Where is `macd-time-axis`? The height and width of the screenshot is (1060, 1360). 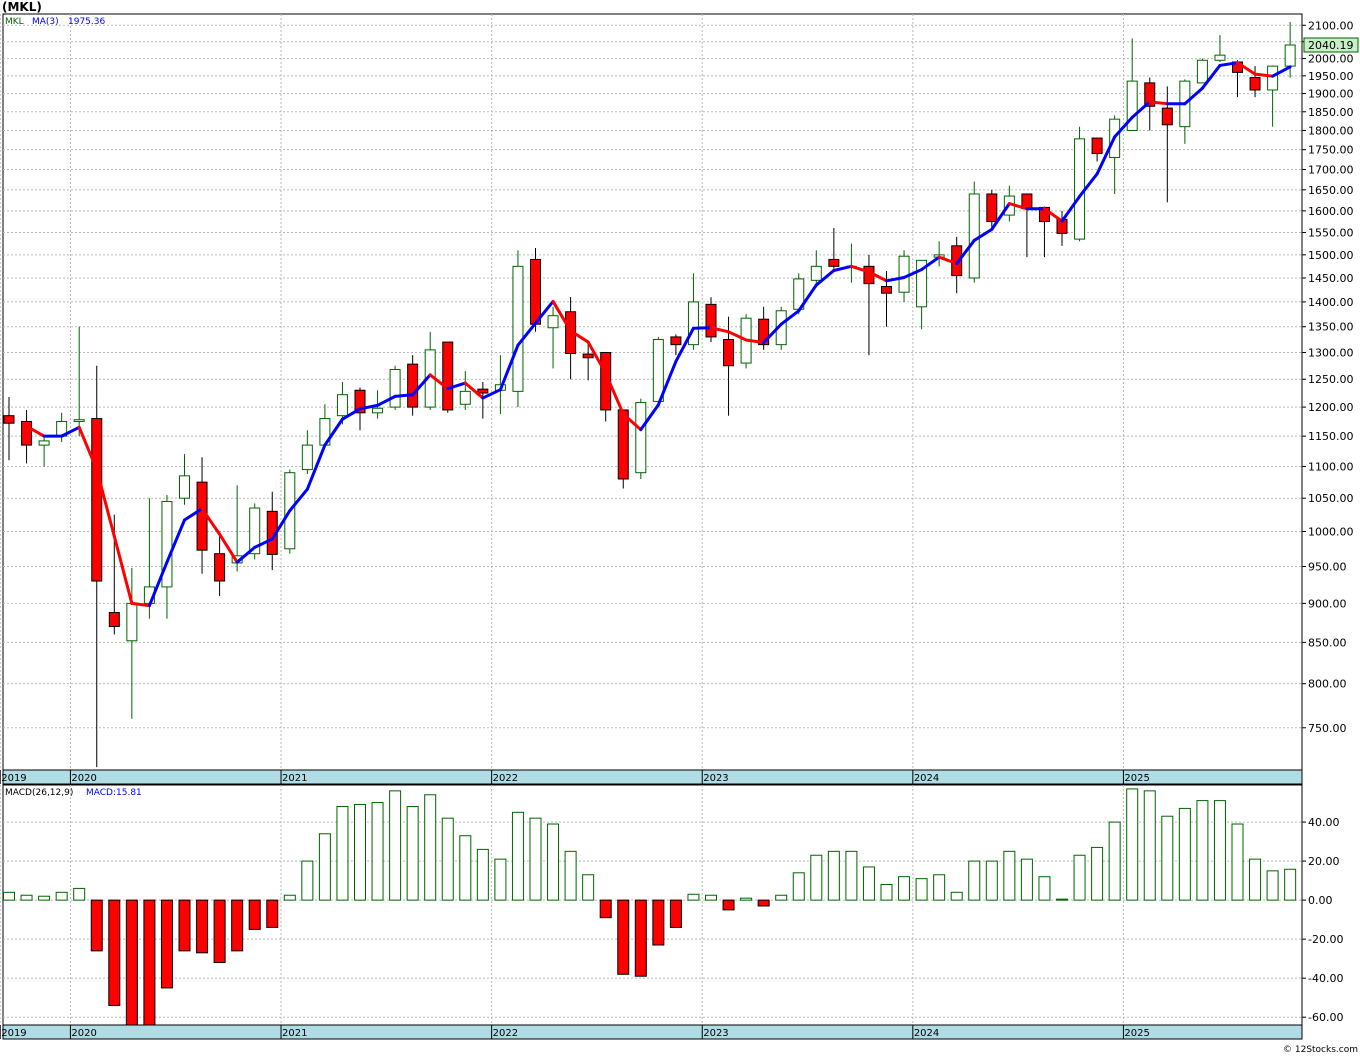 macd-time-axis is located at coordinates (652, 1032).